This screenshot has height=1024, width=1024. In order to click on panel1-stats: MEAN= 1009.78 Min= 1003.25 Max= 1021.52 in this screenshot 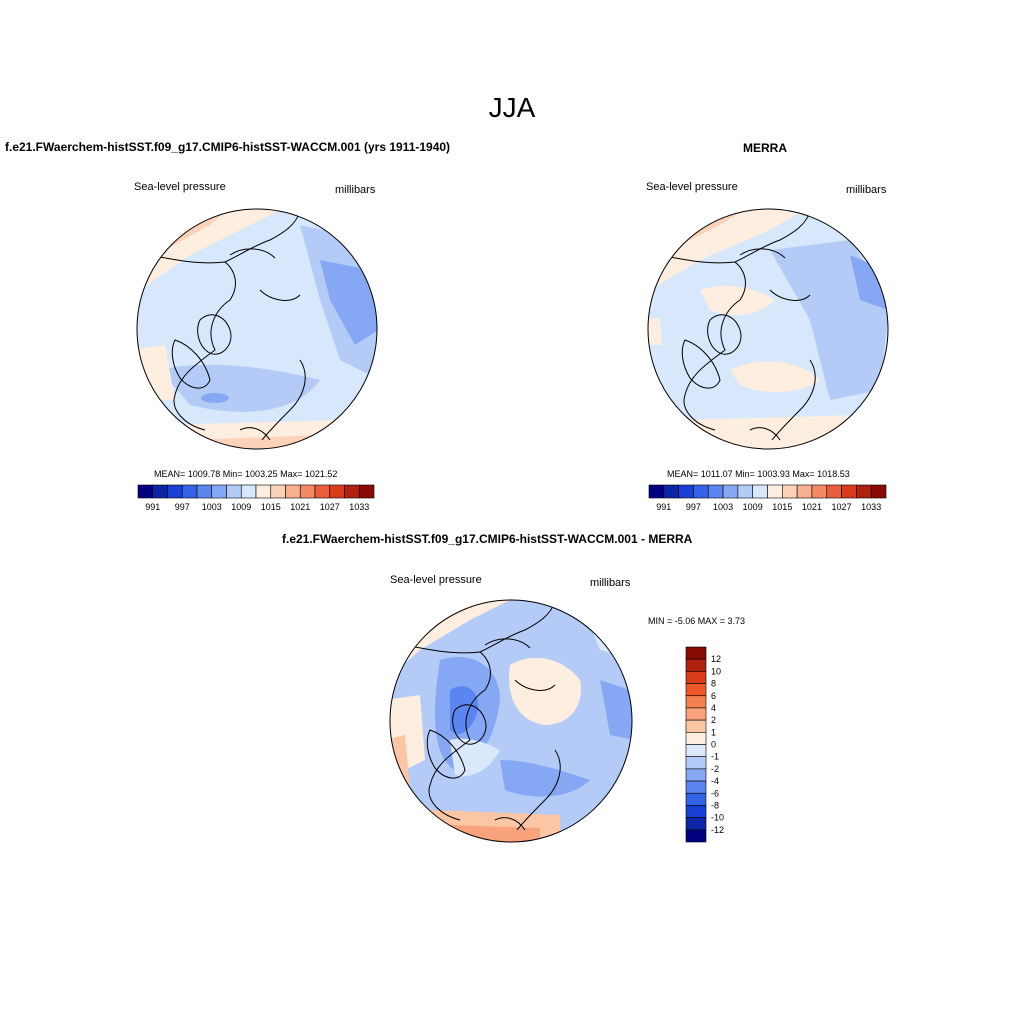, I will do `click(246, 474)`.